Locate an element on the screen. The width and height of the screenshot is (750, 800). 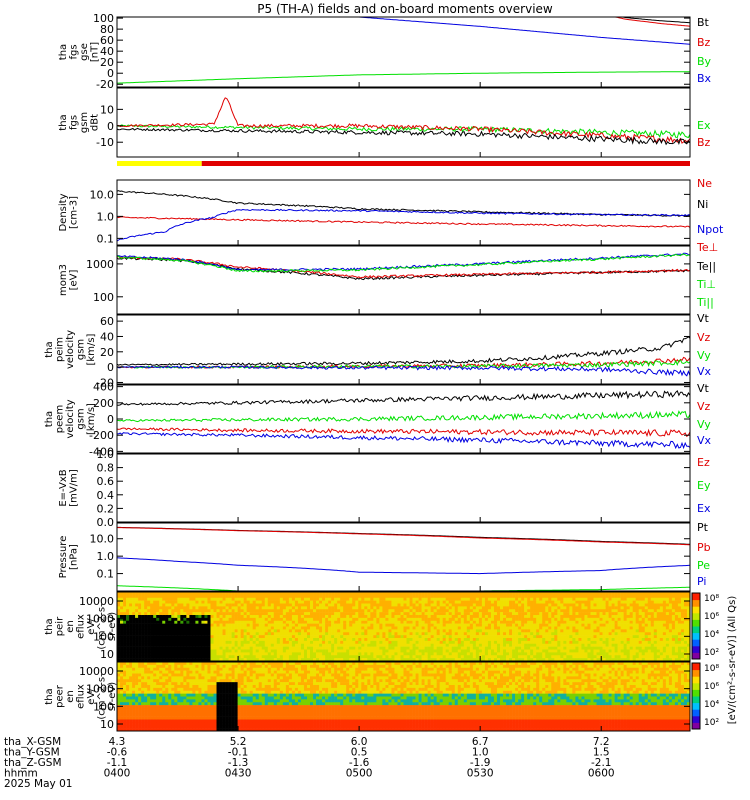
y-tick-label: 40 is located at coordinates (107, 336).